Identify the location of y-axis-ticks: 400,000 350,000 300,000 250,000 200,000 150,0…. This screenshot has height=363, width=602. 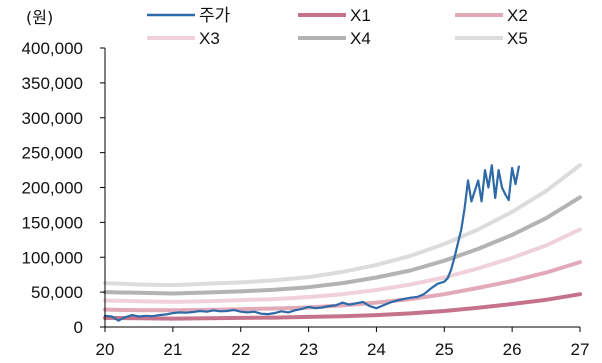
(63, 188).